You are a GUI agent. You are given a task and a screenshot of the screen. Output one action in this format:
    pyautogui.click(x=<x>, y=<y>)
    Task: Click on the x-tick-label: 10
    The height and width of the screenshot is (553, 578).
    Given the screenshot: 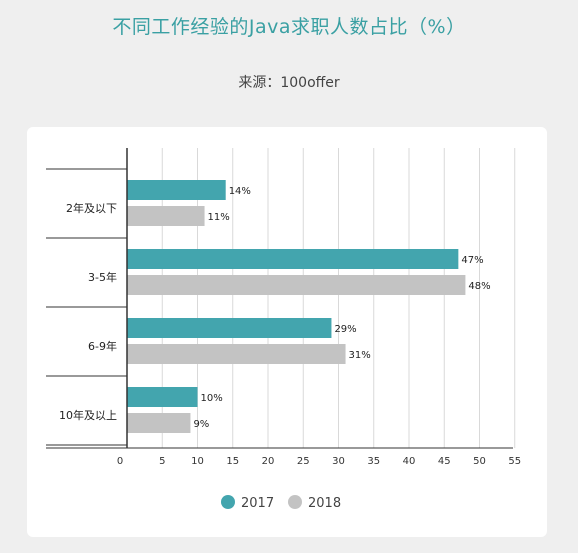 What is the action you would take?
    pyautogui.click(x=197, y=461)
    